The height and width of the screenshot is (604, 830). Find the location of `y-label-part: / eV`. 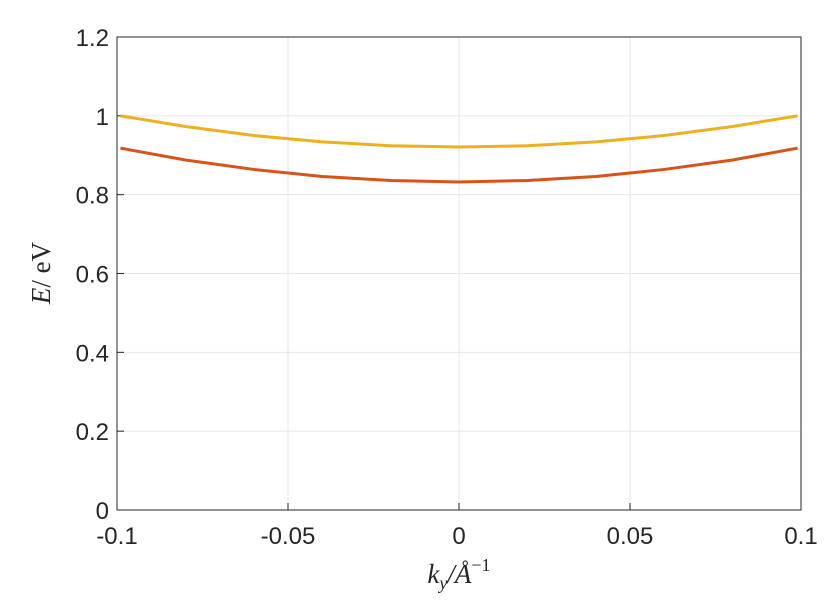

y-label-part: / eV is located at coordinates (41, 264).